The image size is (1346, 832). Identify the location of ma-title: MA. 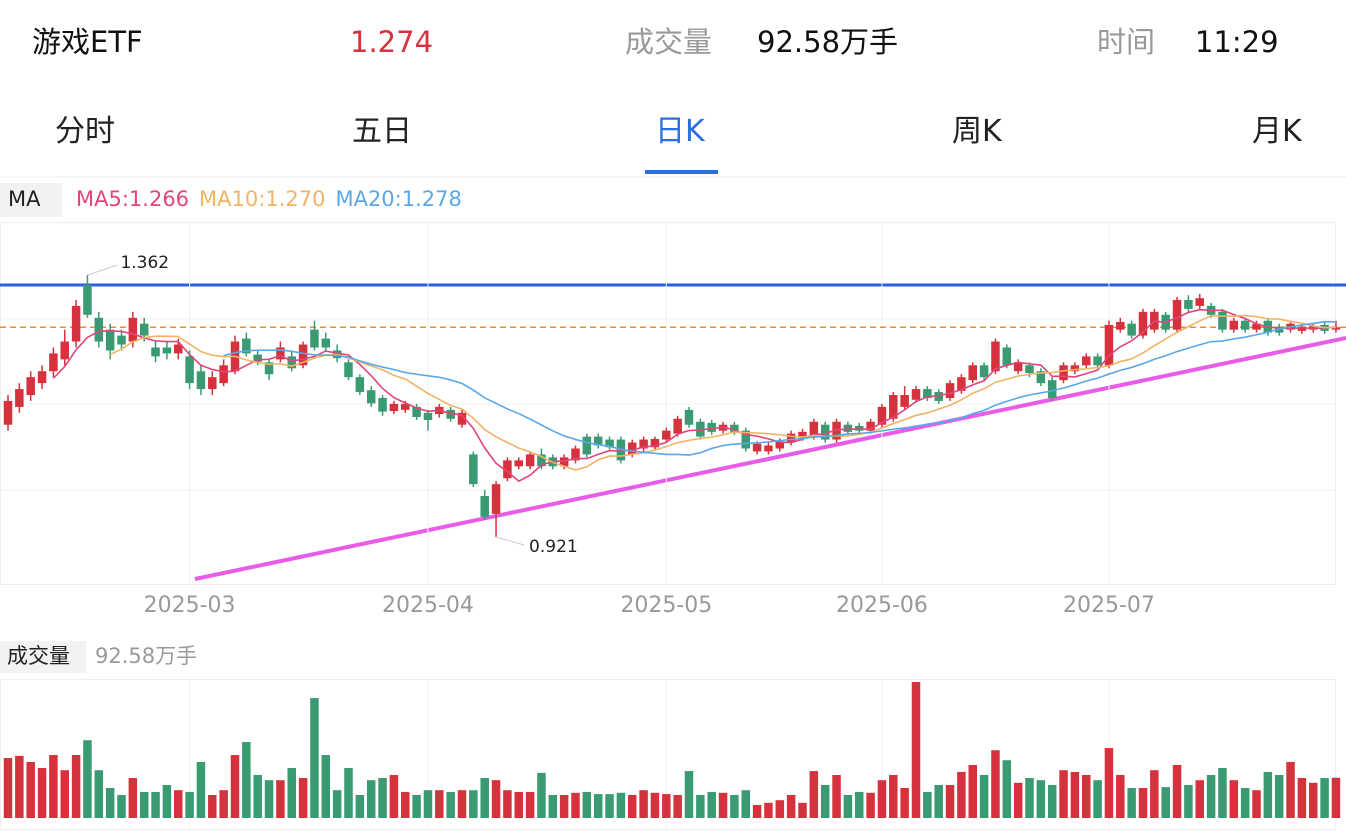
(24, 199).